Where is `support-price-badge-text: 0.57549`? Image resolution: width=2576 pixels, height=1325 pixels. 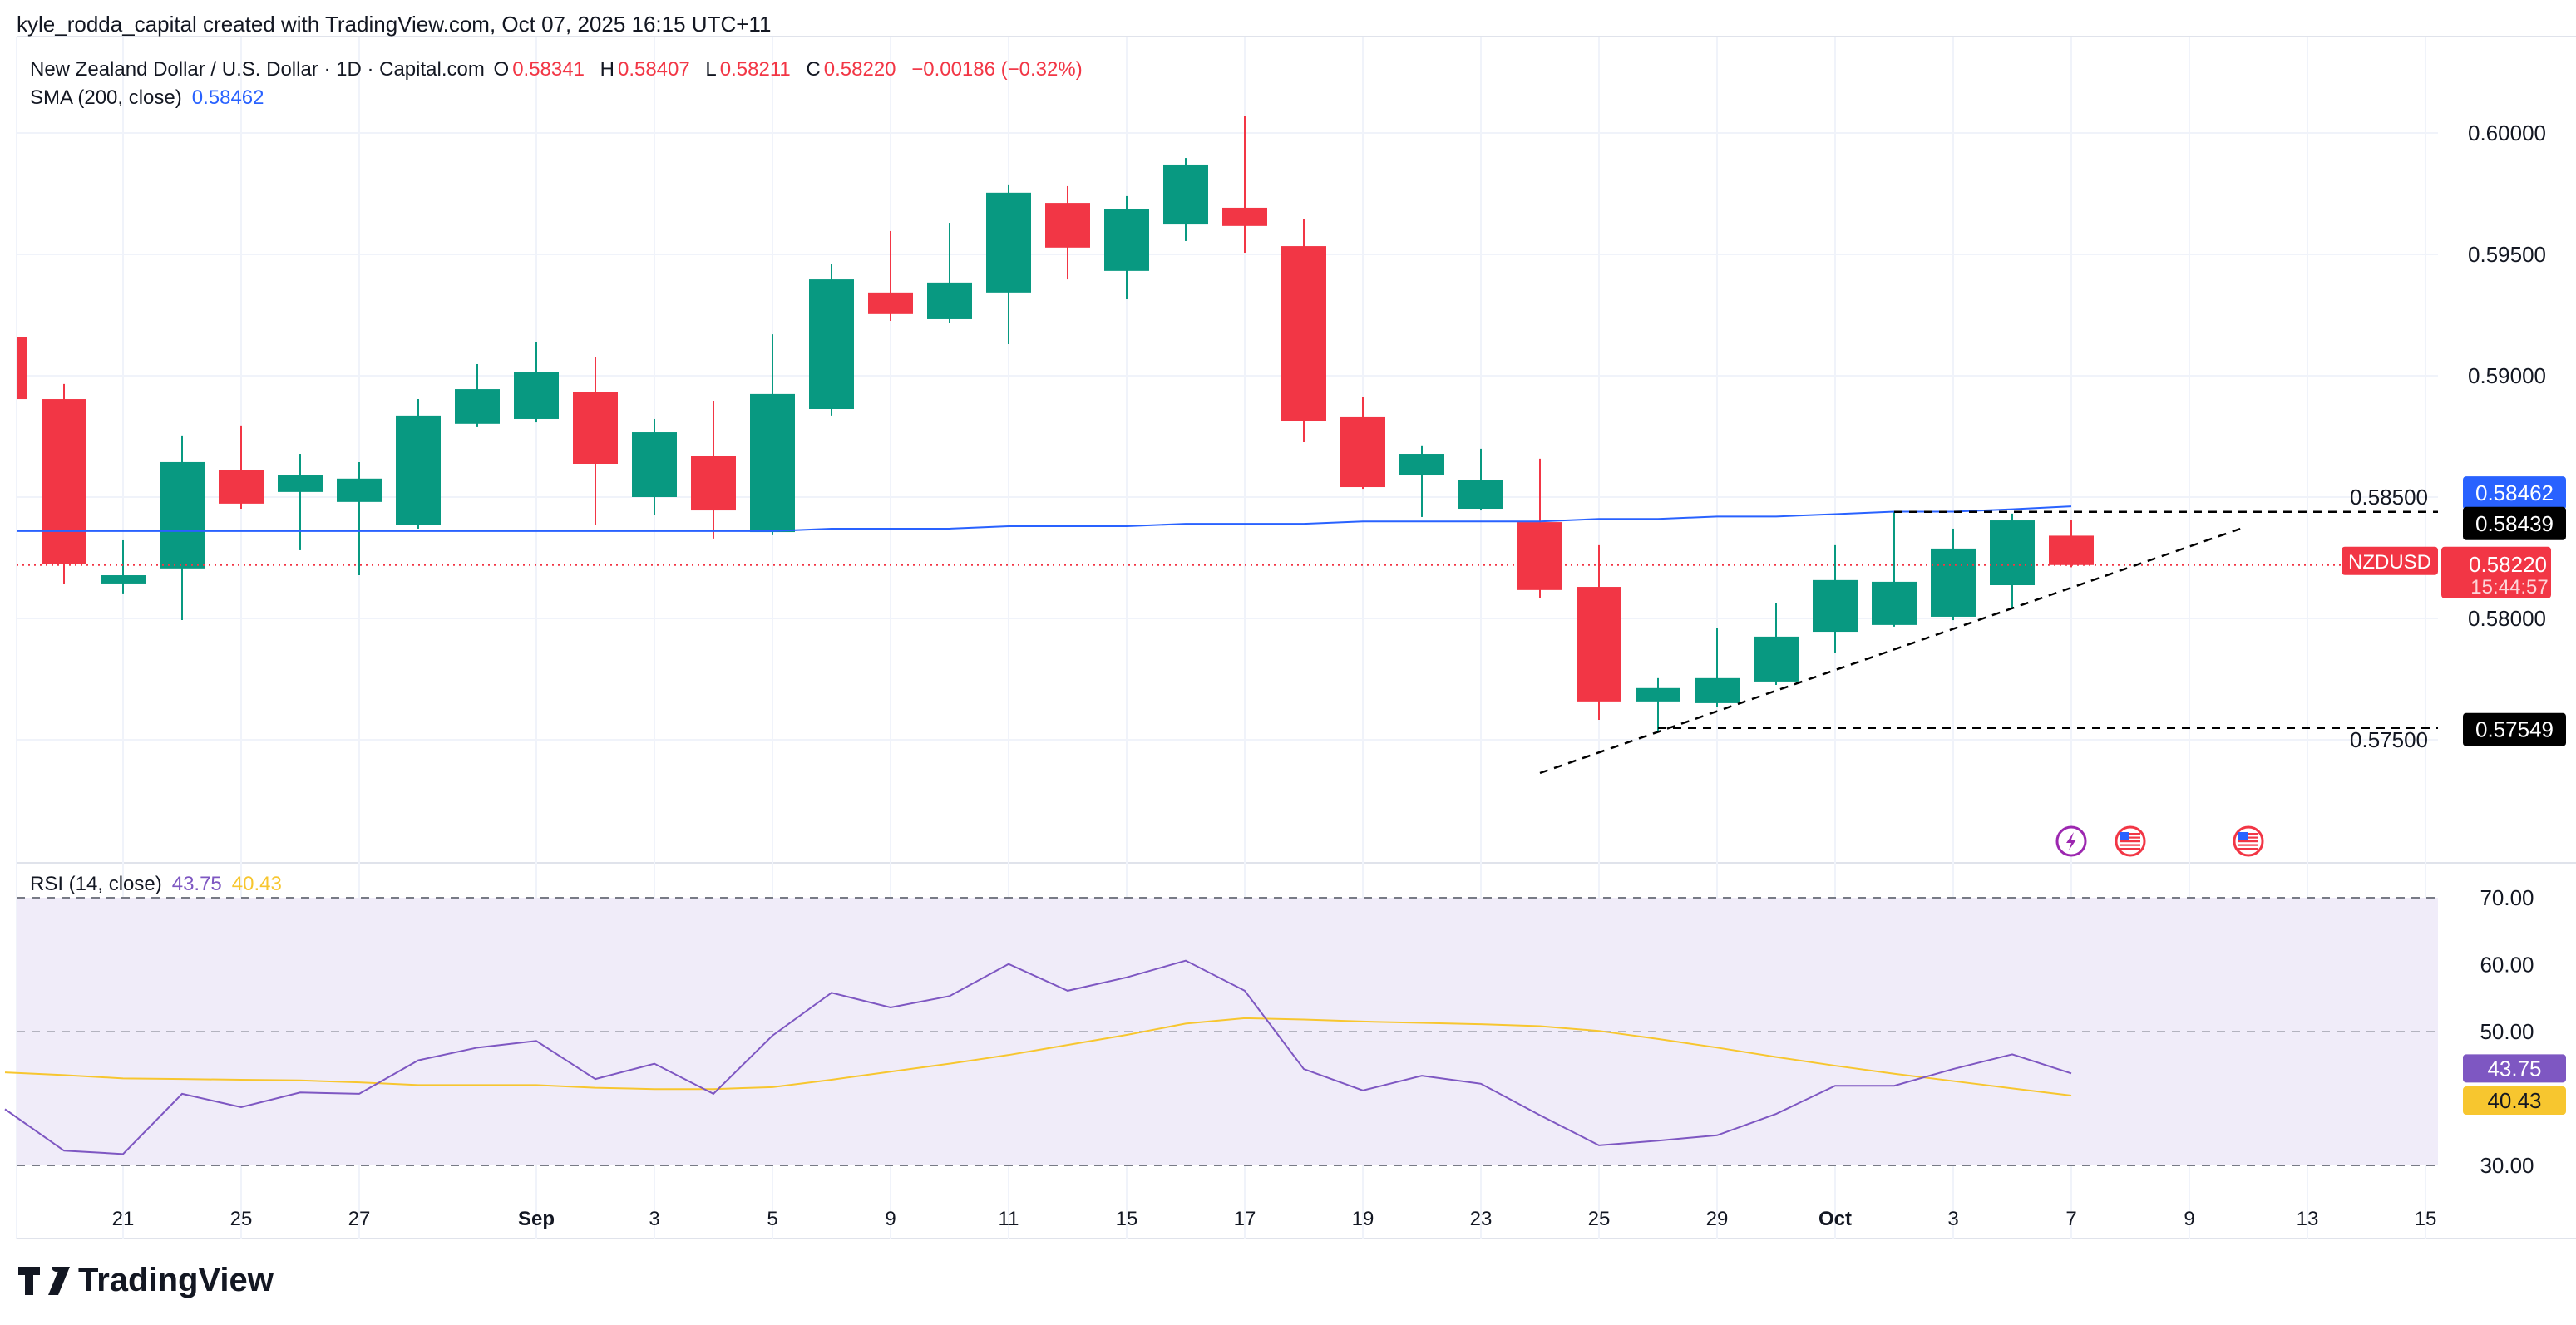
support-price-badge-text: 0.57549 is located at coordinates (2514, 730).